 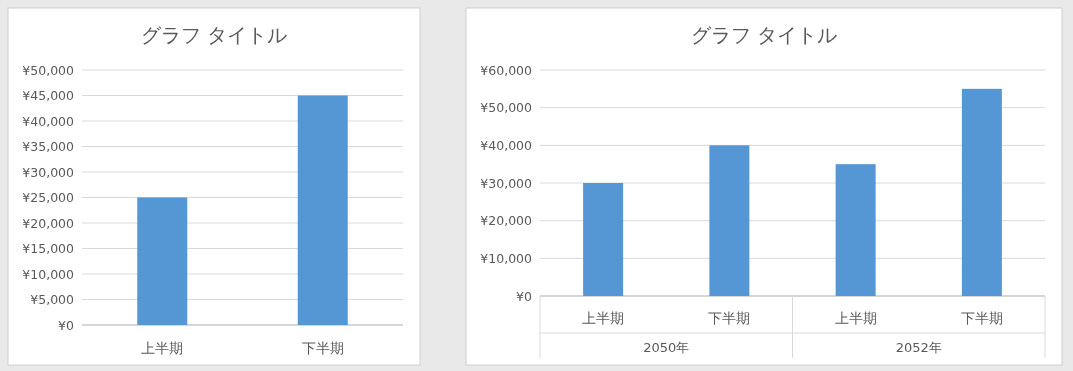 I want to click on text: 2050年, so click(x=666, y=347).